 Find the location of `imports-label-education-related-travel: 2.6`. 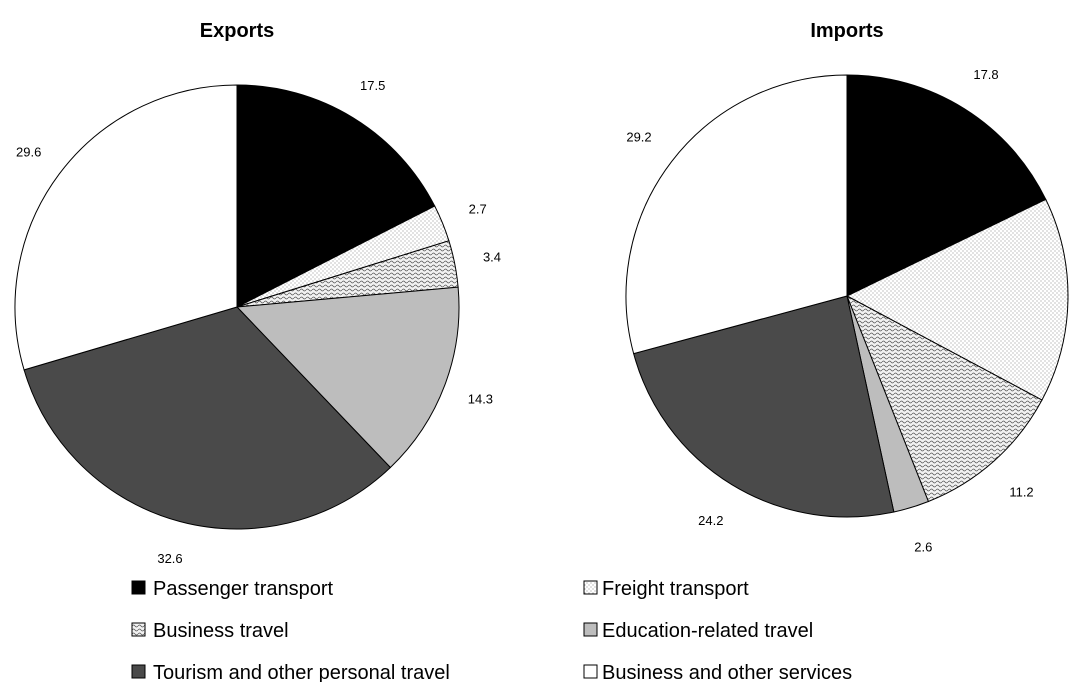

imports-label-education-related-travel: 2.6 is located at coordinates (923, 547).